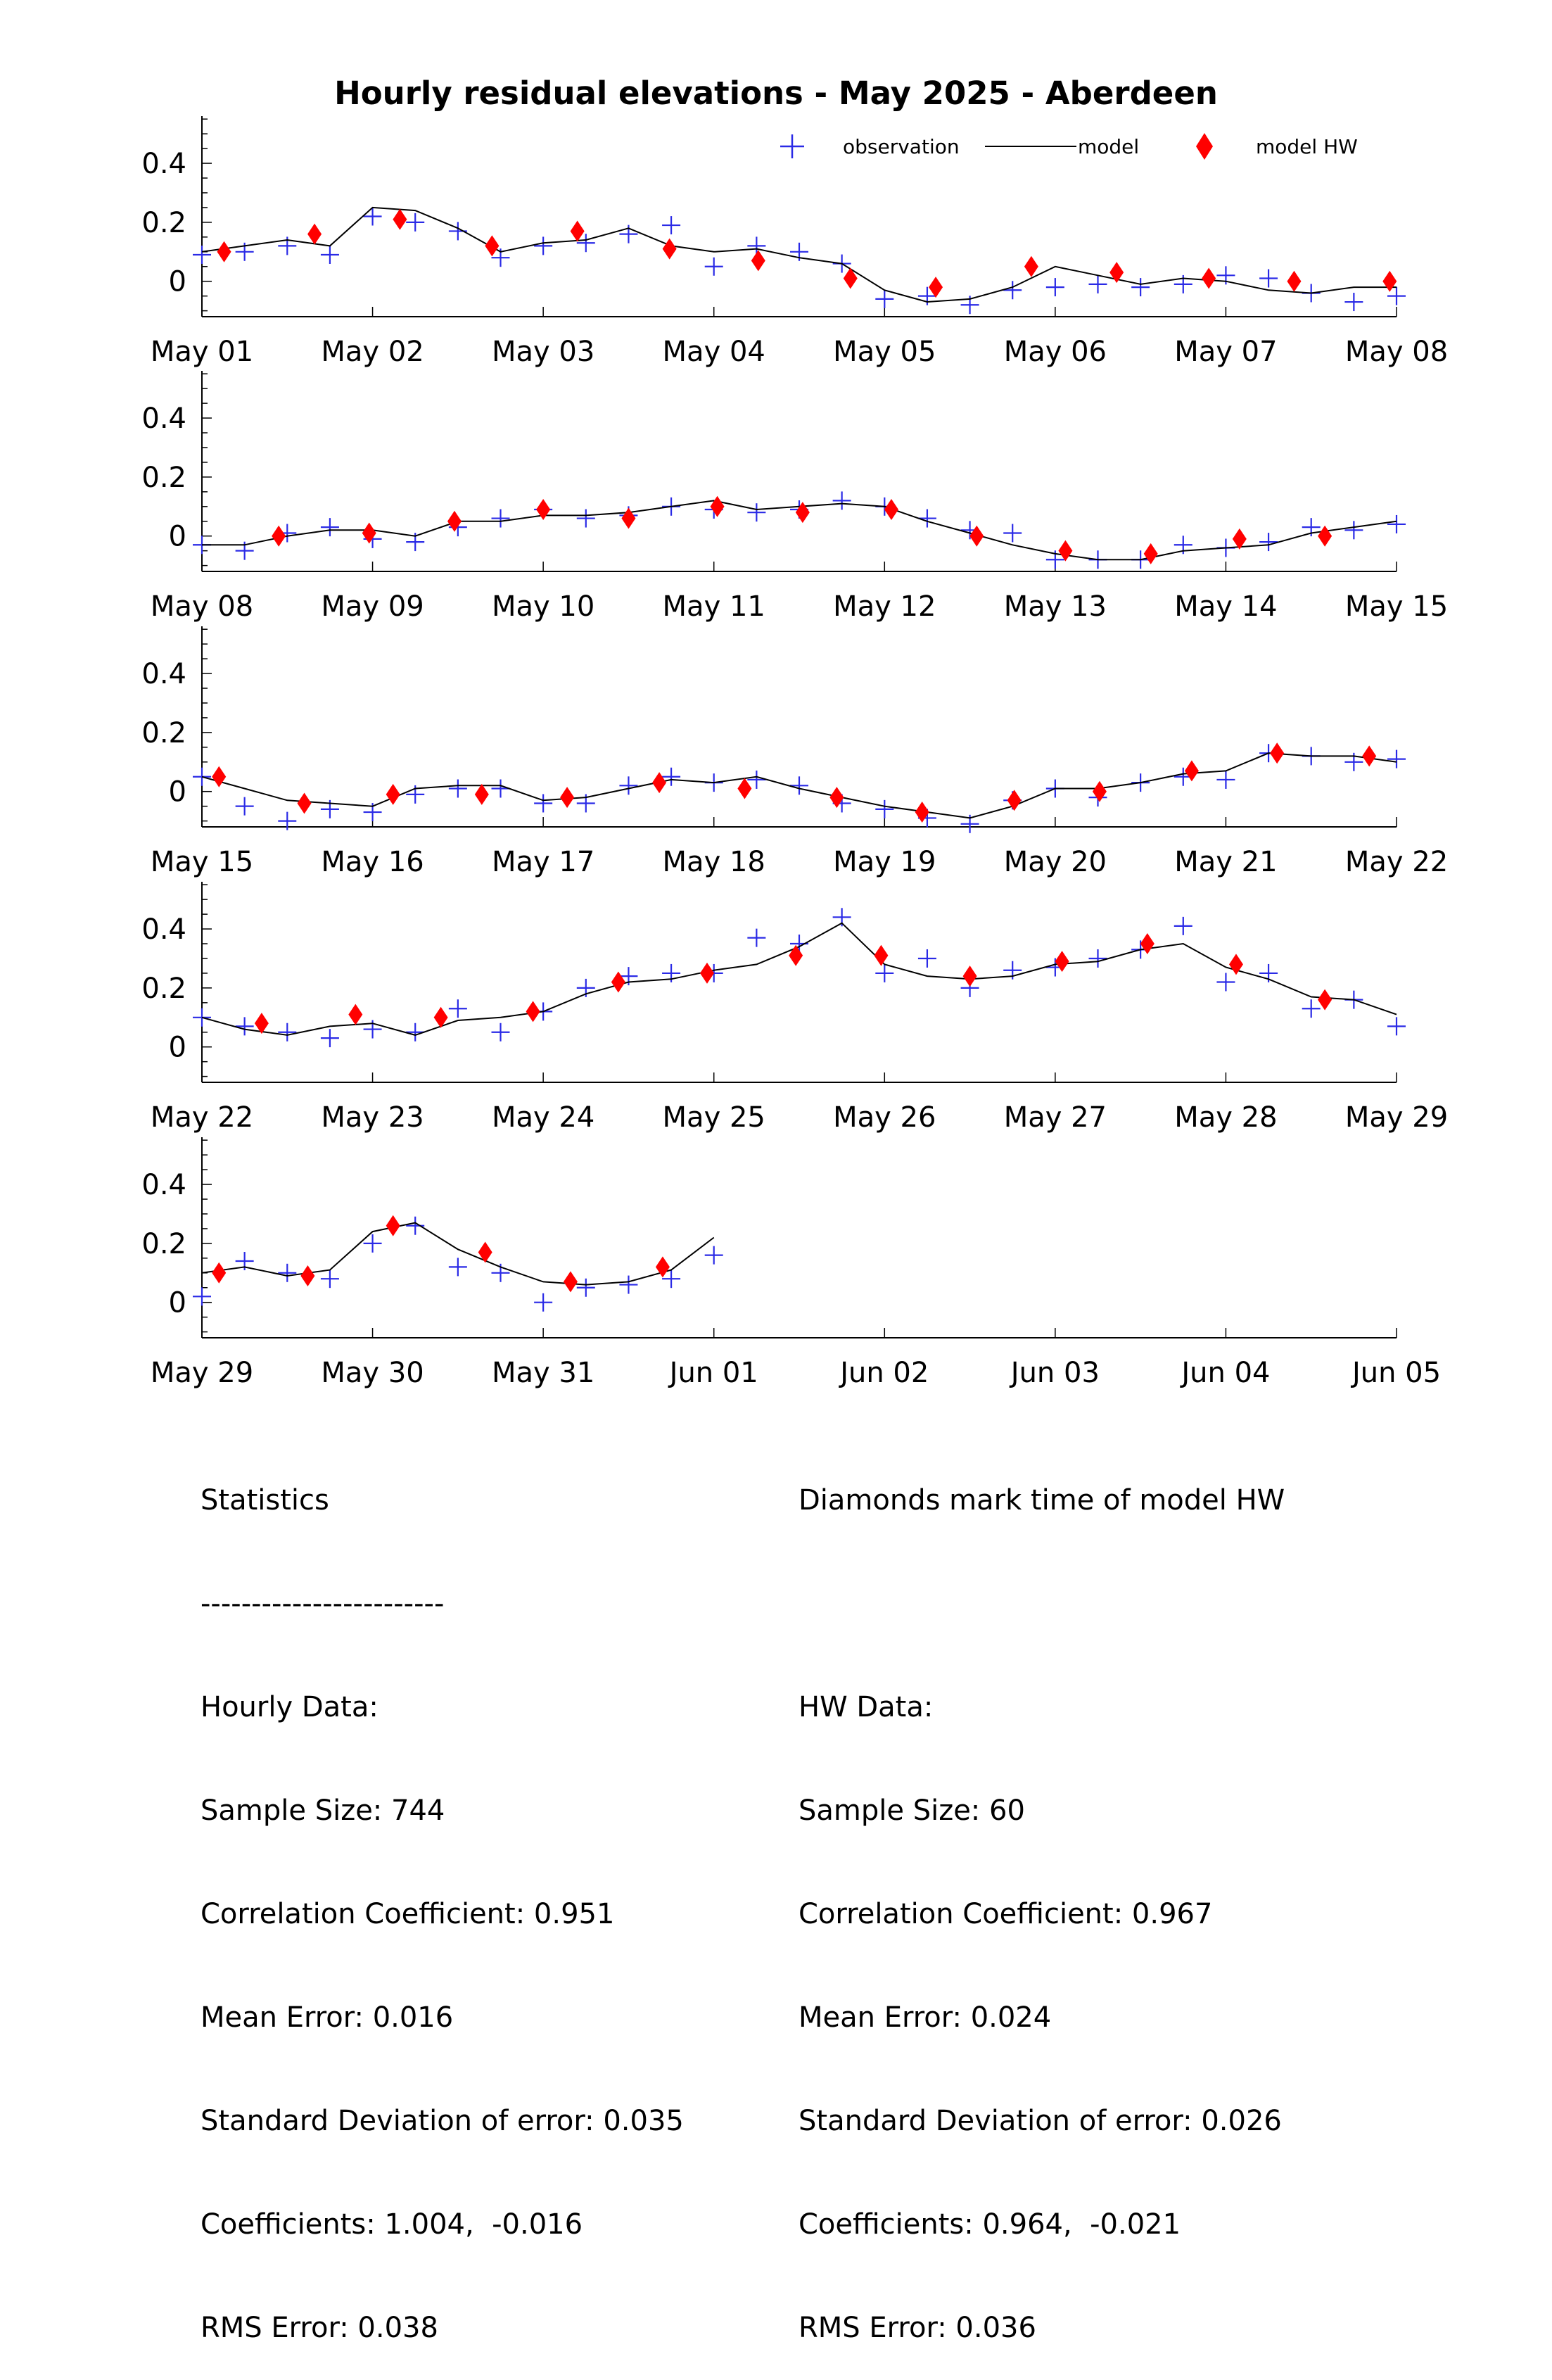 This screenshot has height=2380, width=1552. What do you see at coordinates (1055, 862) in the screenshot?
I see `x-tick-label: May 20` at bounding box center [1055, 862].